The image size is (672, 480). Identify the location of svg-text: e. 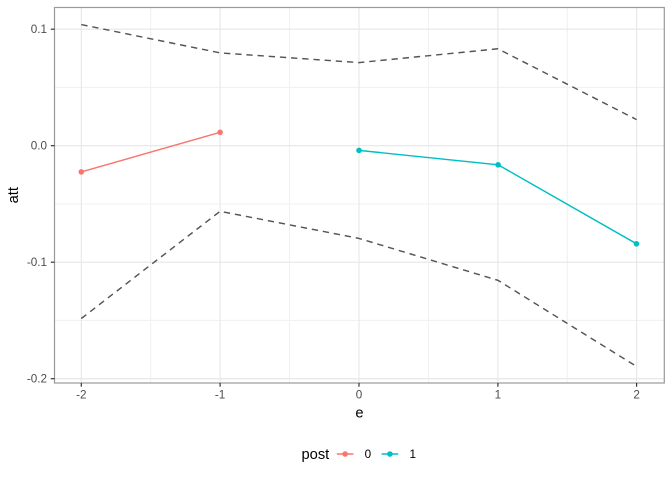
(359, 413).